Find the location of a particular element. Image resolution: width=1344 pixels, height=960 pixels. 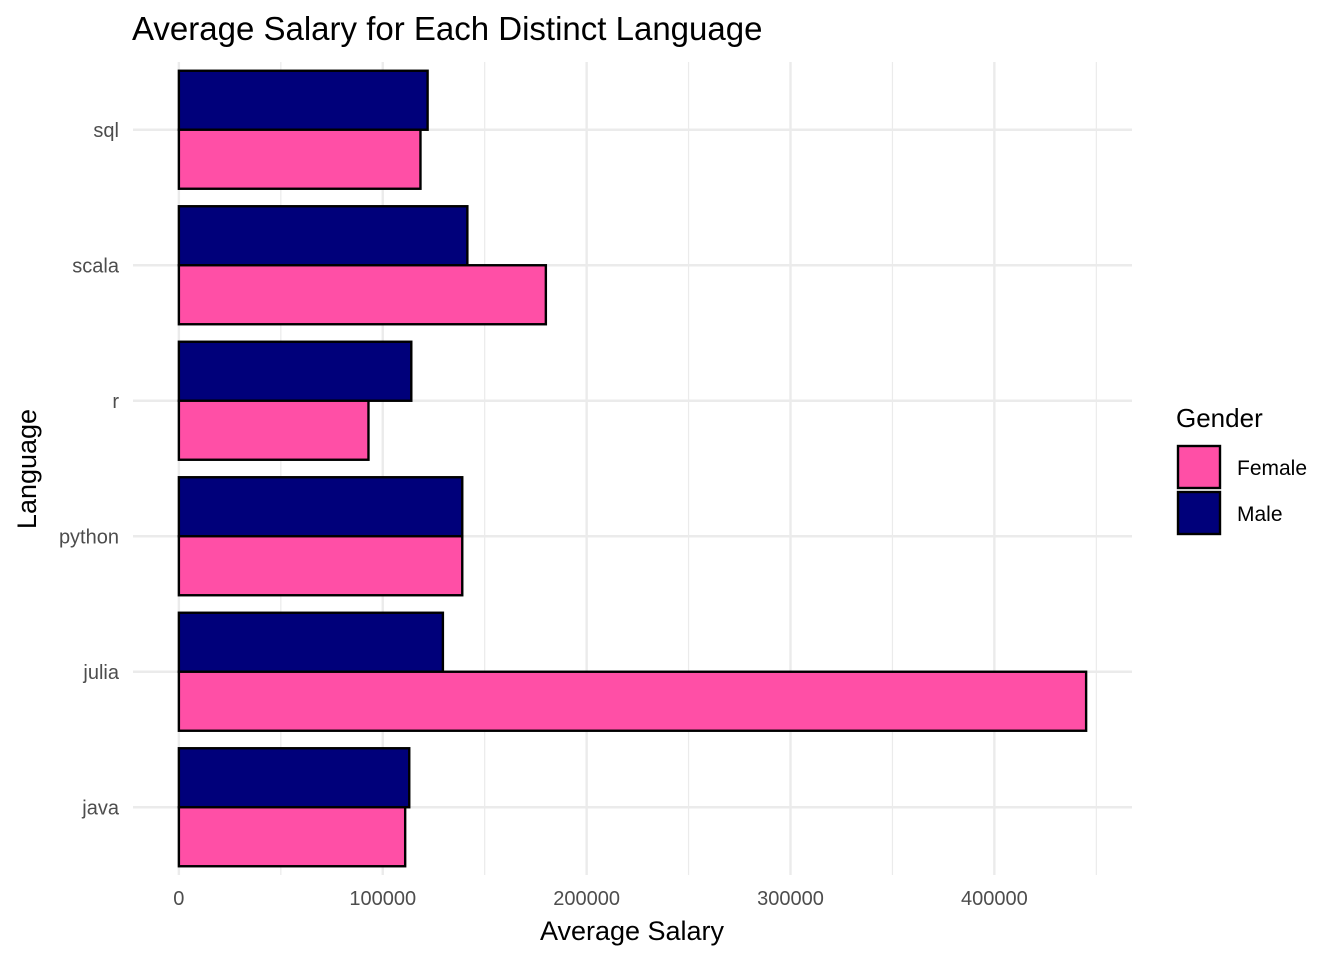

y-tick-label: sql is located at coordinates (106, 131).